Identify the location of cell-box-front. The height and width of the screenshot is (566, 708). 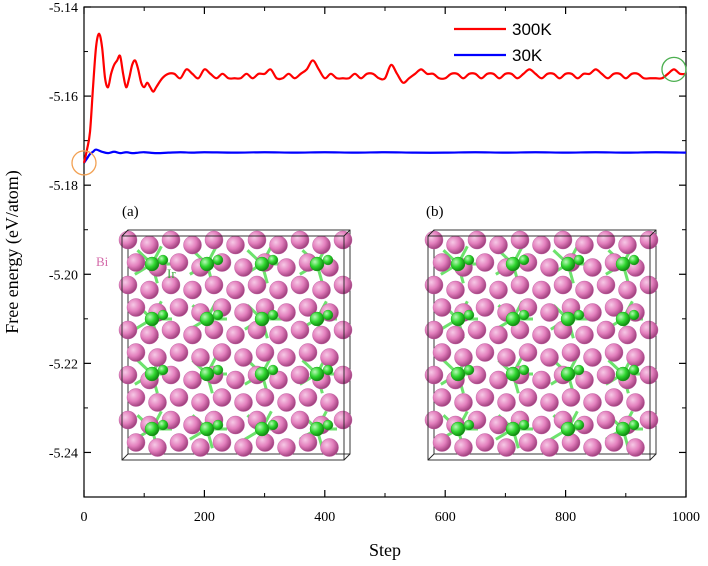
(539, 348).